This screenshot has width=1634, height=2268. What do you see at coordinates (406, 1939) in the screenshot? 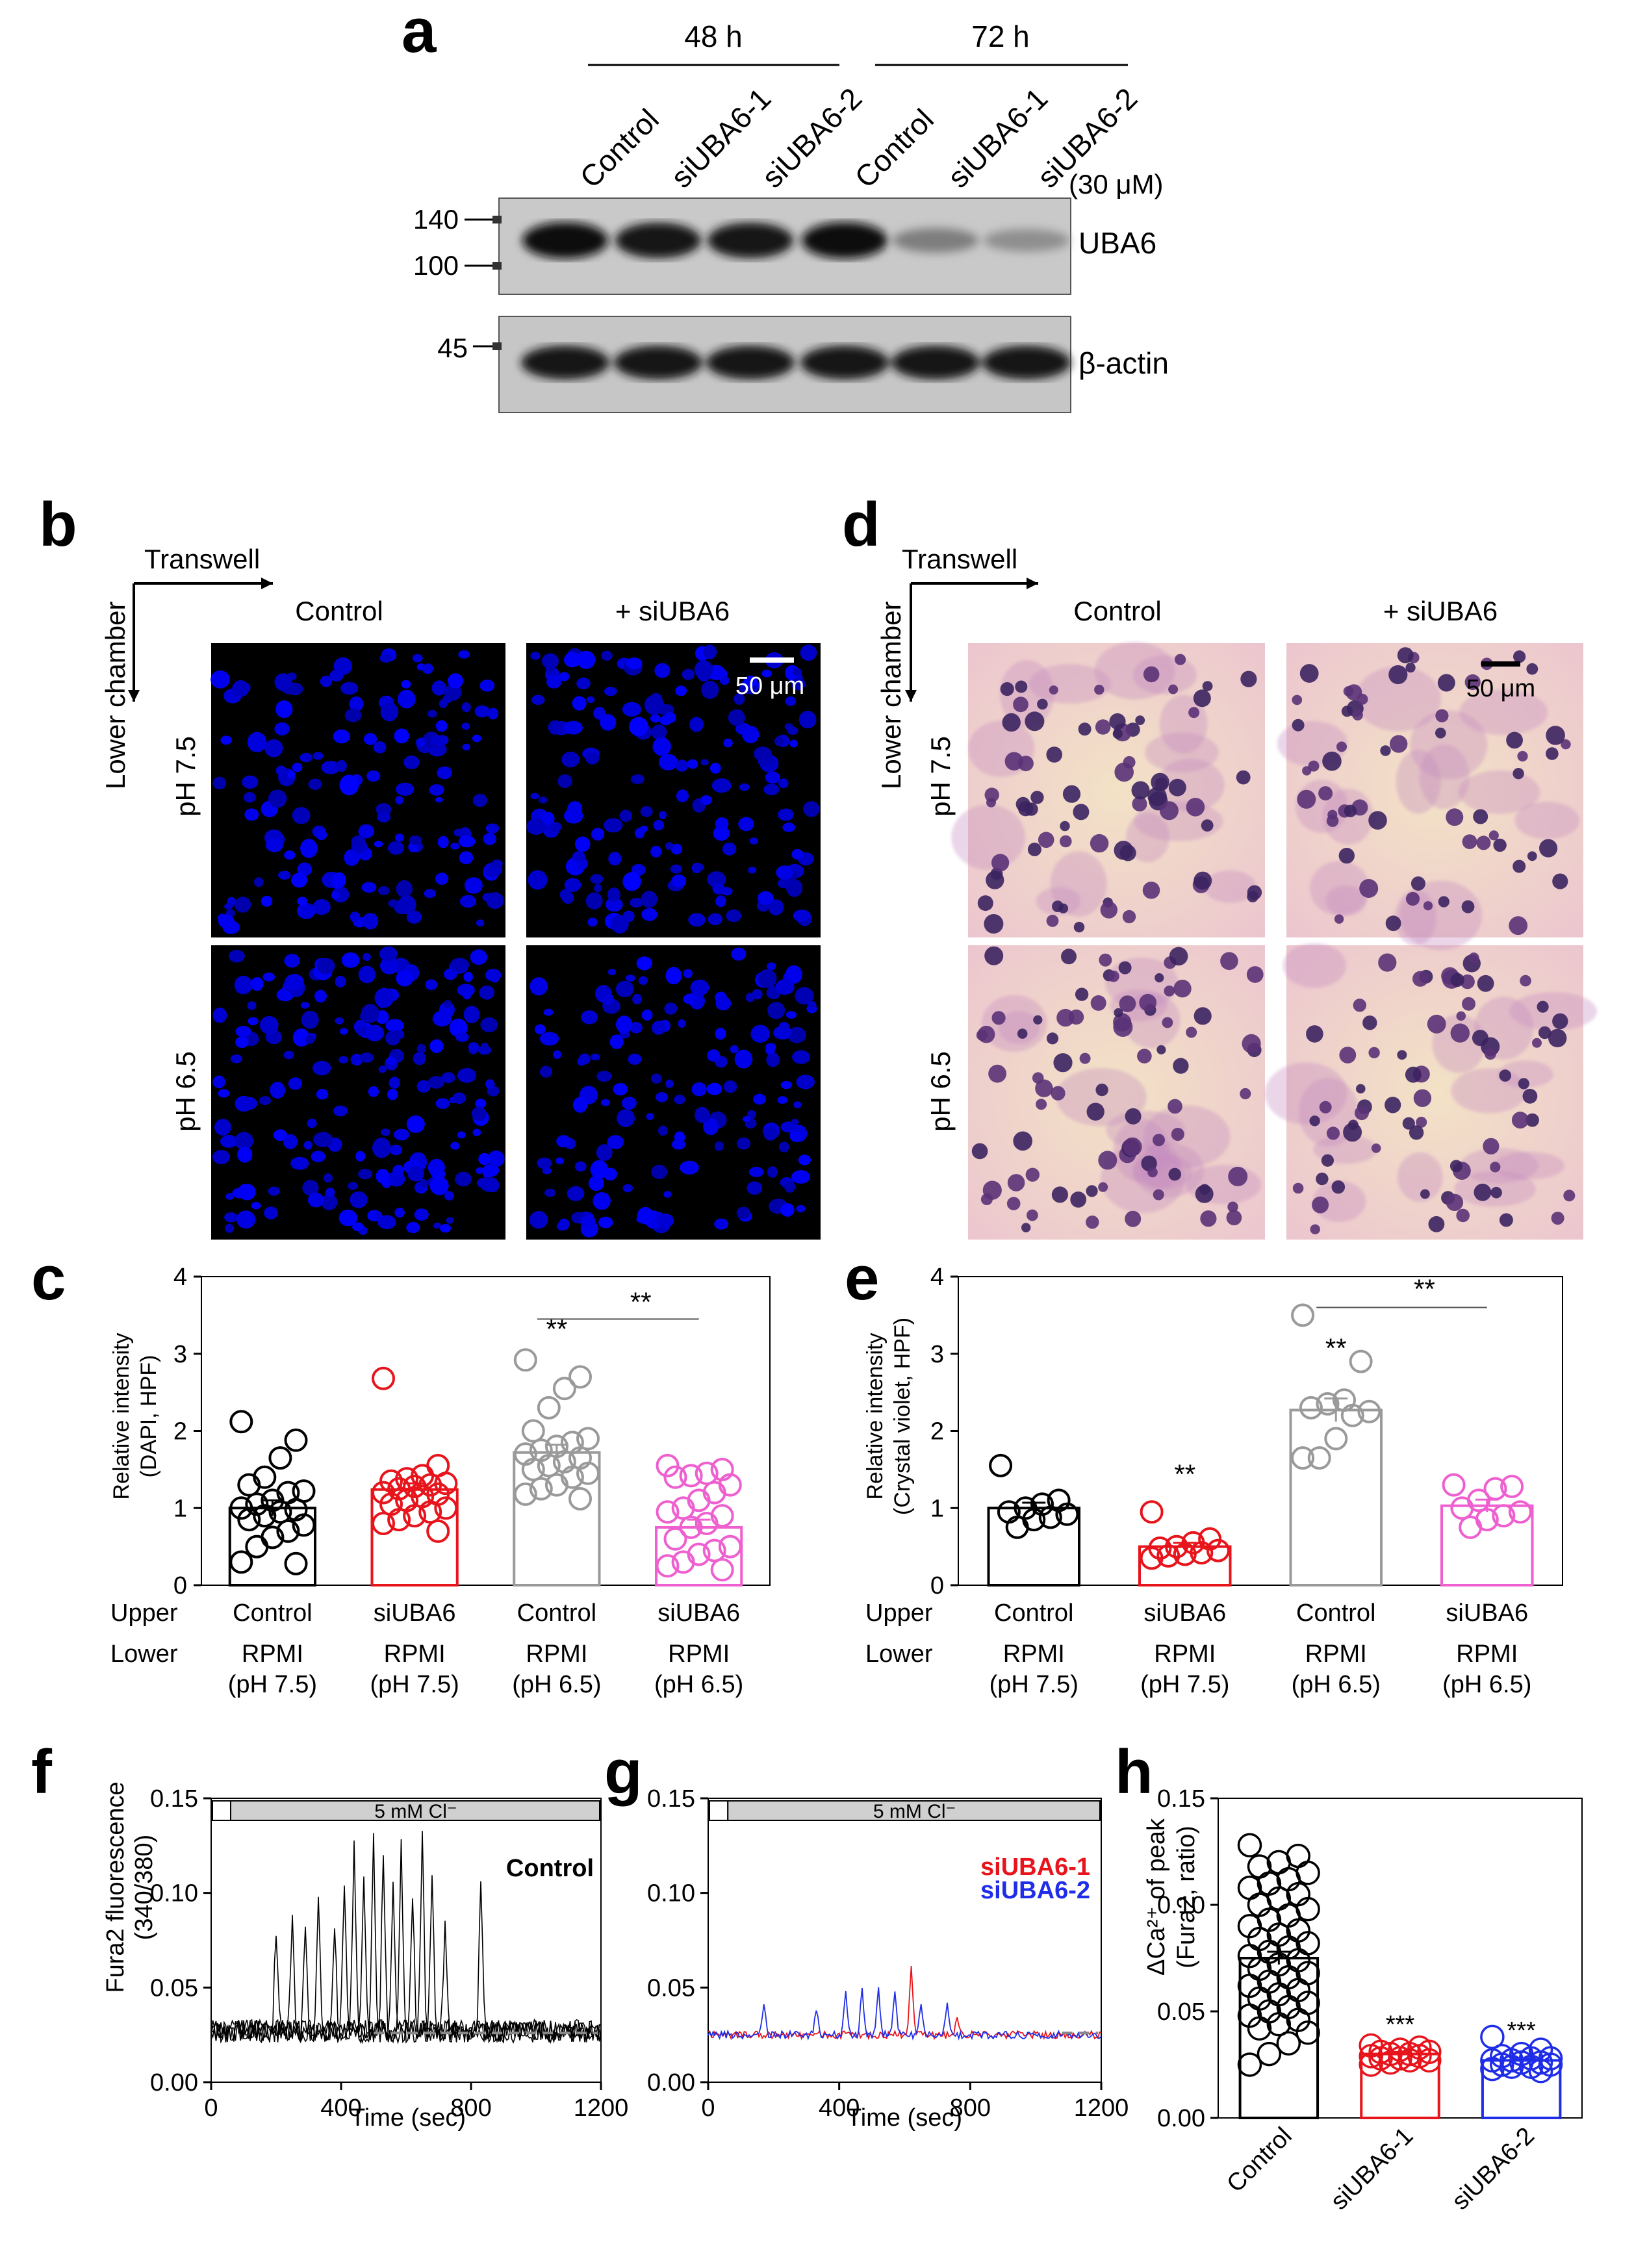
I see `control-trace` at bounding box center [406, 1939].